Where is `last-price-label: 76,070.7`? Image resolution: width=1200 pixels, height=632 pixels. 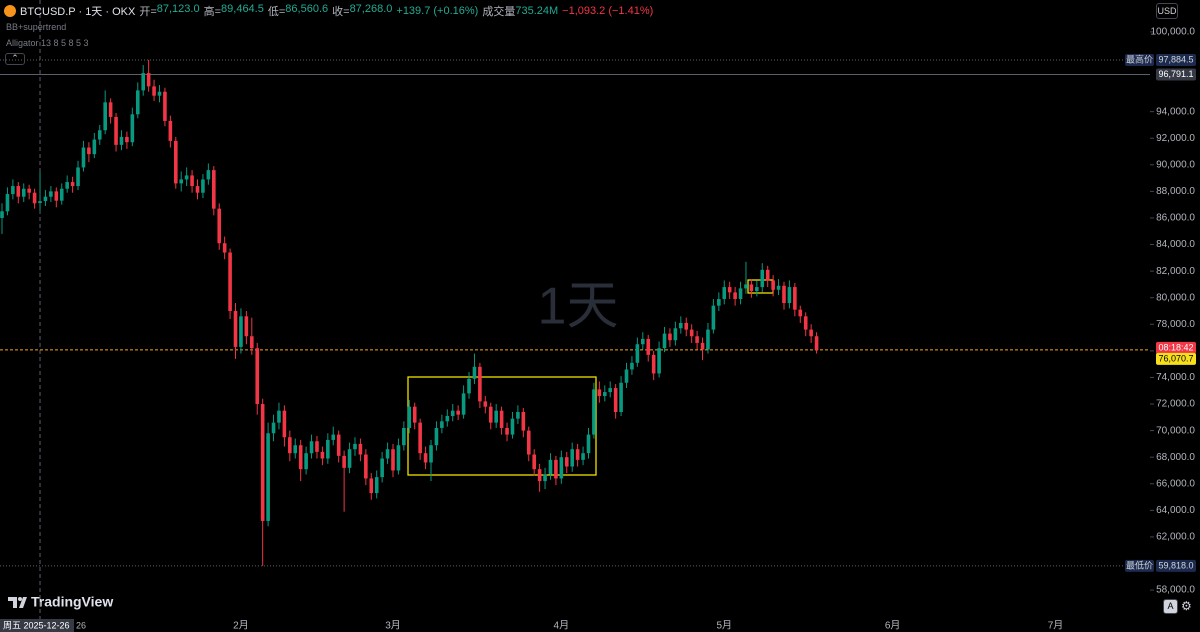 last-price-label: 76,070.7 is located at coordinates (1175, 358).